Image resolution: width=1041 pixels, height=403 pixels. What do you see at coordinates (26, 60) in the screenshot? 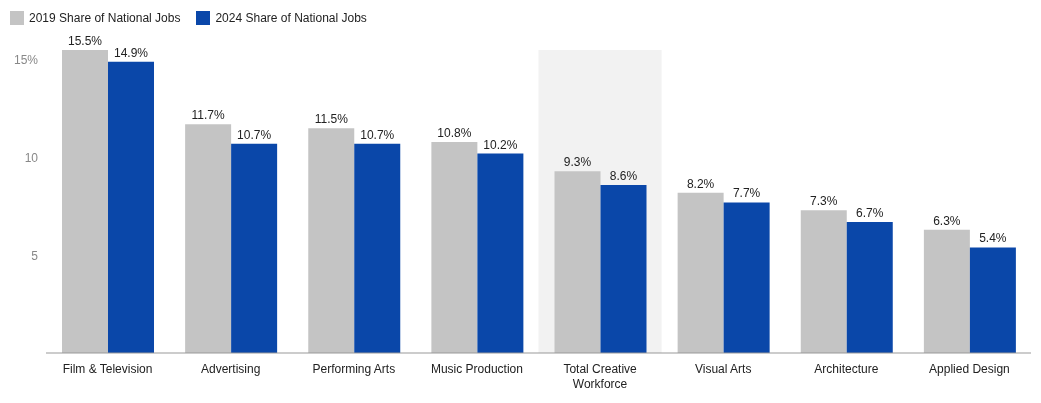
I see `y-tick-label: 15%` at bounding box center [26, 60].